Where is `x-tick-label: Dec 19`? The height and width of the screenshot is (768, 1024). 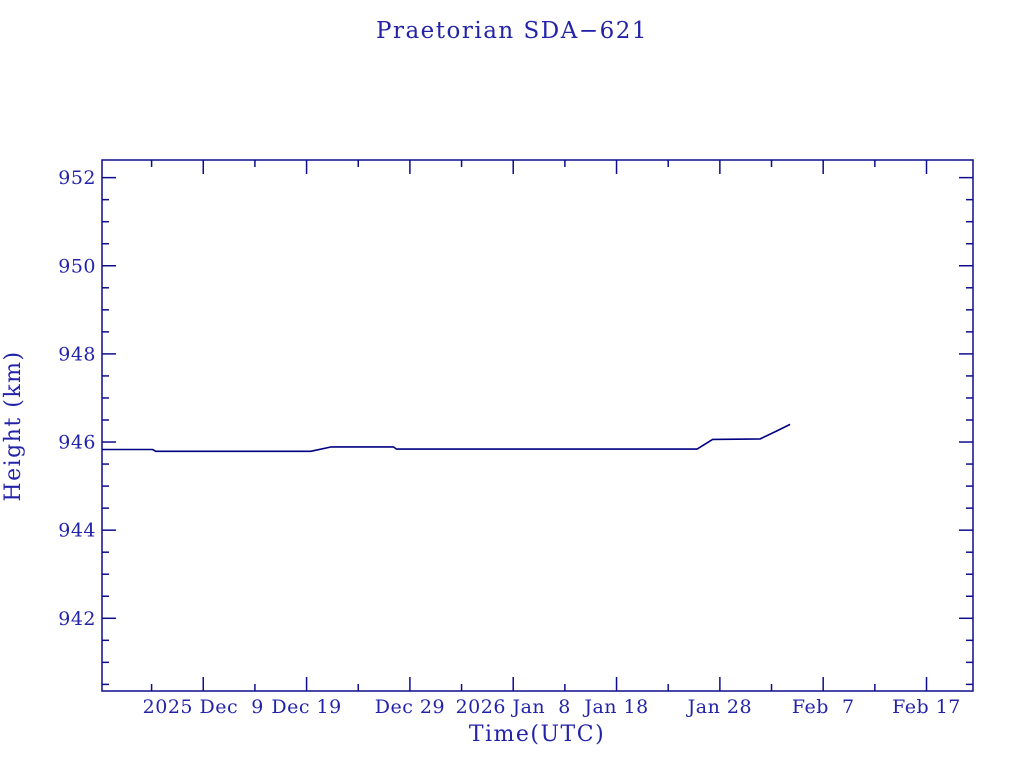 x-tick-label: Dec 19 is located at coordinates (306, 707).